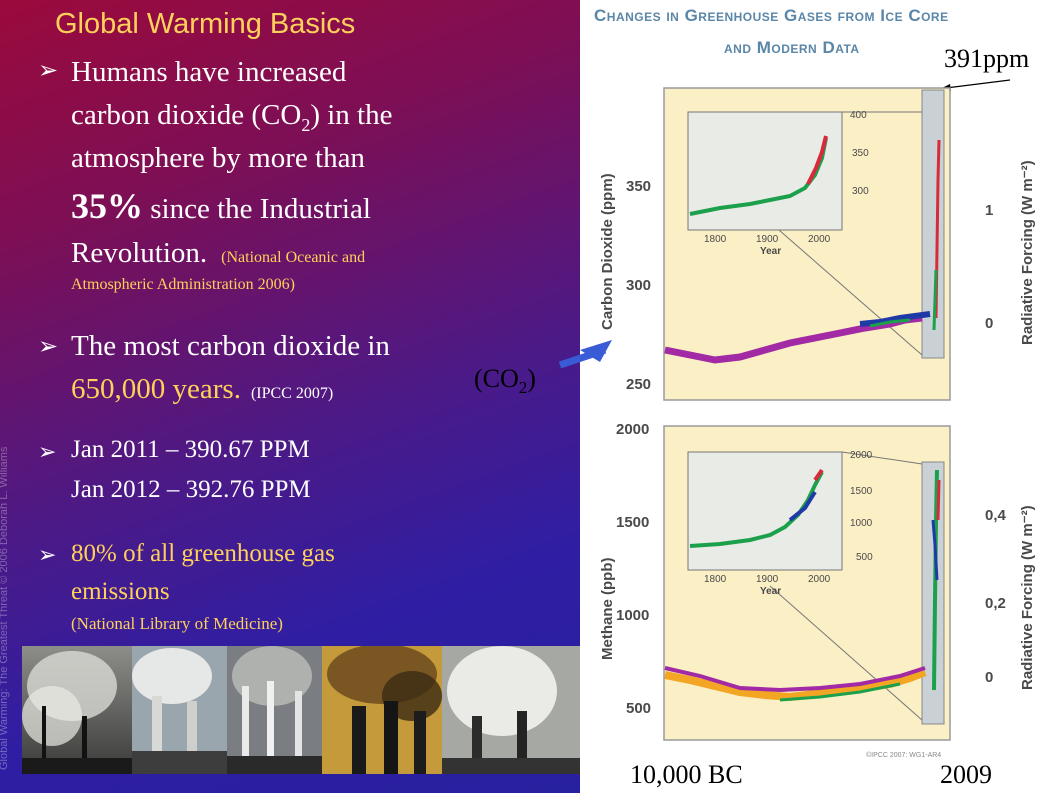 The width and height of the screenshot is (1058, 793). What do you see at coordinates (978, 84) in the screenshot?
I see `ppm-arrow` at bounding box center [978, 84].